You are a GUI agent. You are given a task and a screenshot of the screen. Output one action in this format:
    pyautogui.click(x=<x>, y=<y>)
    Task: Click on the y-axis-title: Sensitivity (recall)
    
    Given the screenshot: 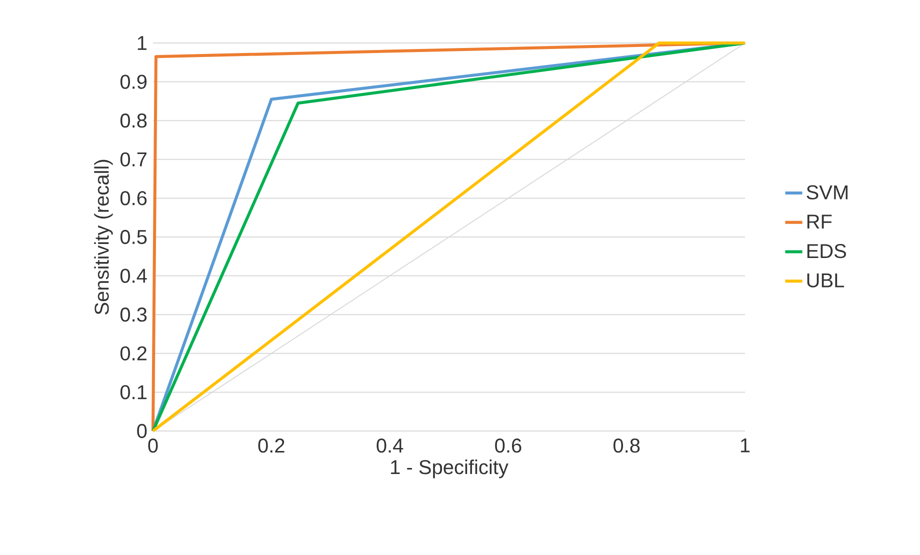 What is the action you would take?
    pyautogui.click(x=103, y=237)
    